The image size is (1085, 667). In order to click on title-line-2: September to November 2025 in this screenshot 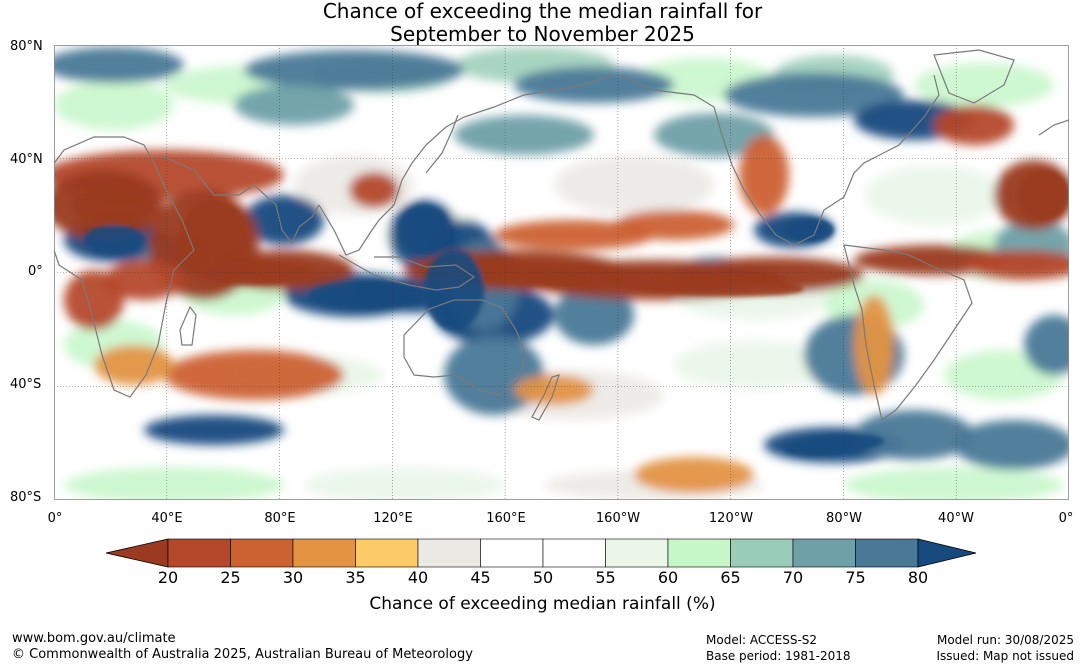, I will do `click(542, 34)`.